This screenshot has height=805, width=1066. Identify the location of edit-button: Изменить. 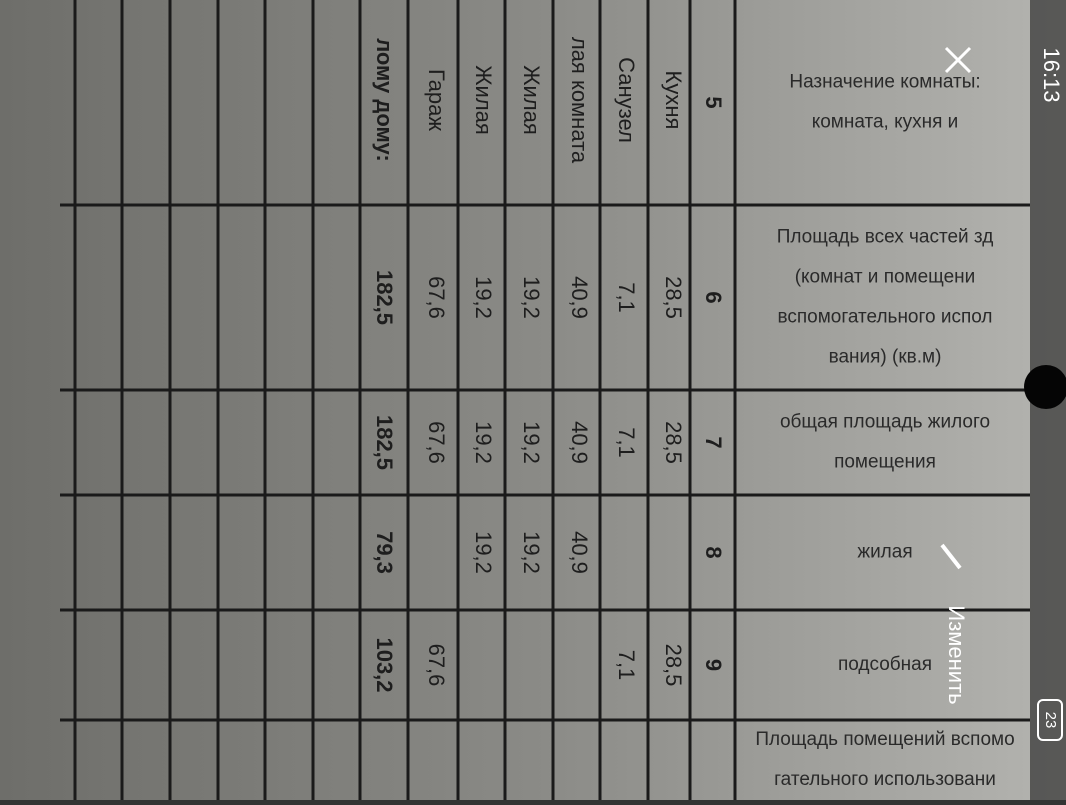
(956, 654).